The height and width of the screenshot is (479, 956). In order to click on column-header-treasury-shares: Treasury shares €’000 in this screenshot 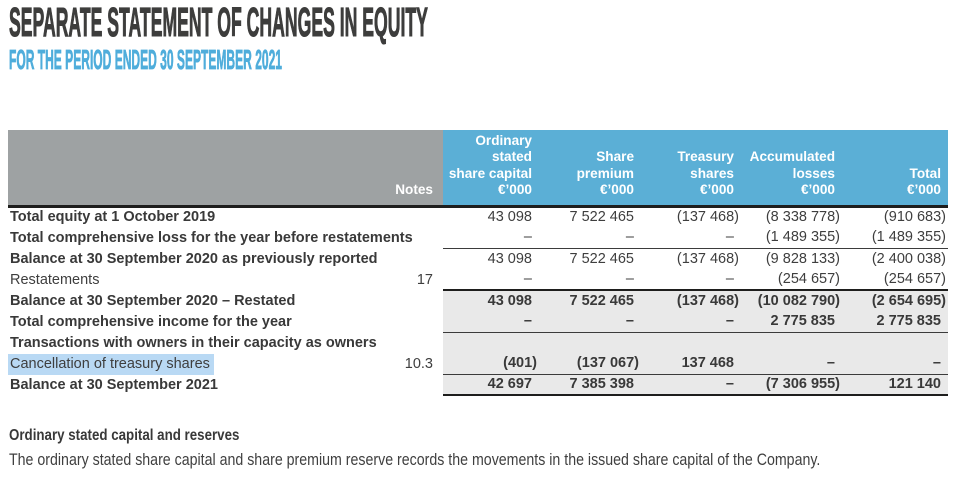, I will do `click(691, 169)`.